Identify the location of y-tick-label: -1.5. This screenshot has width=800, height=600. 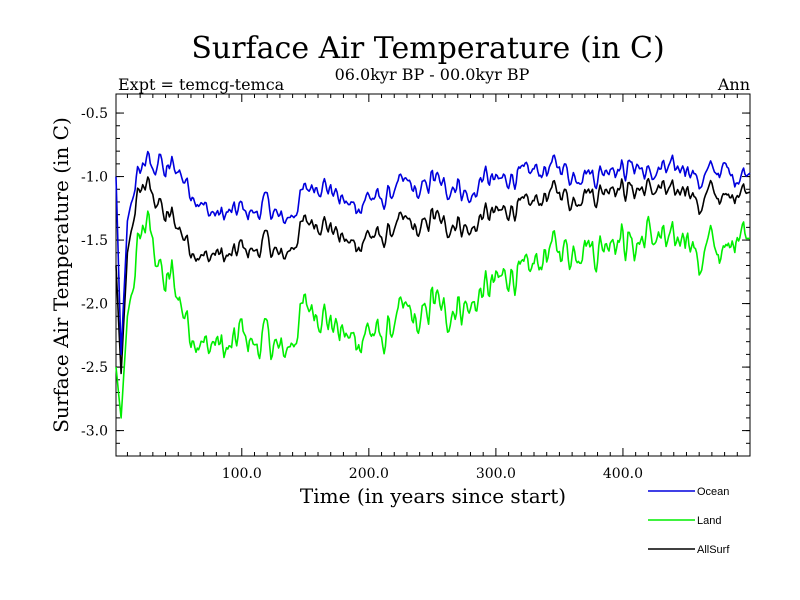
(94, 241).